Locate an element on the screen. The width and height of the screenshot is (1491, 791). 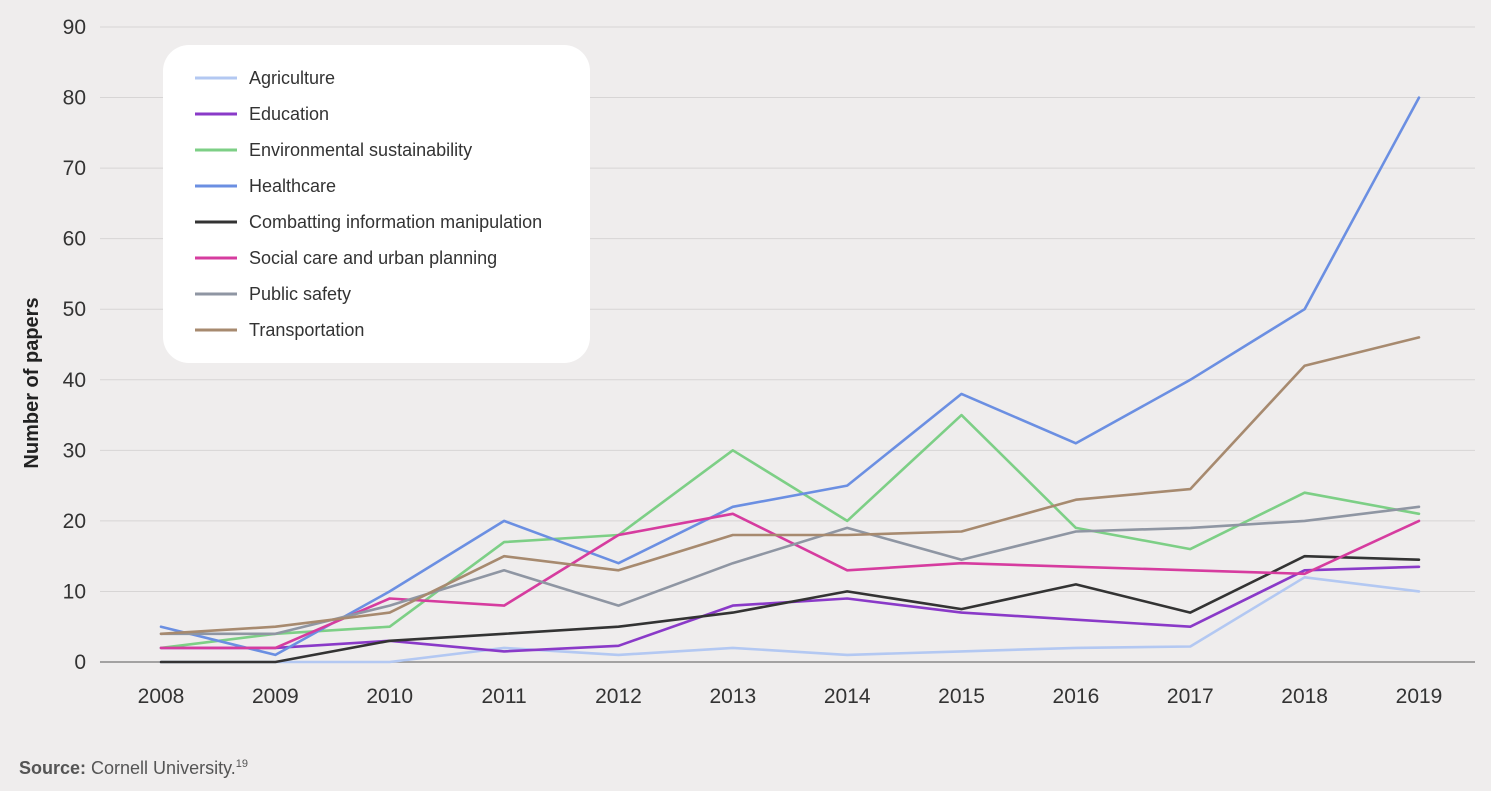
x-tick-label: 2014 is located at coordinates (847, 696).